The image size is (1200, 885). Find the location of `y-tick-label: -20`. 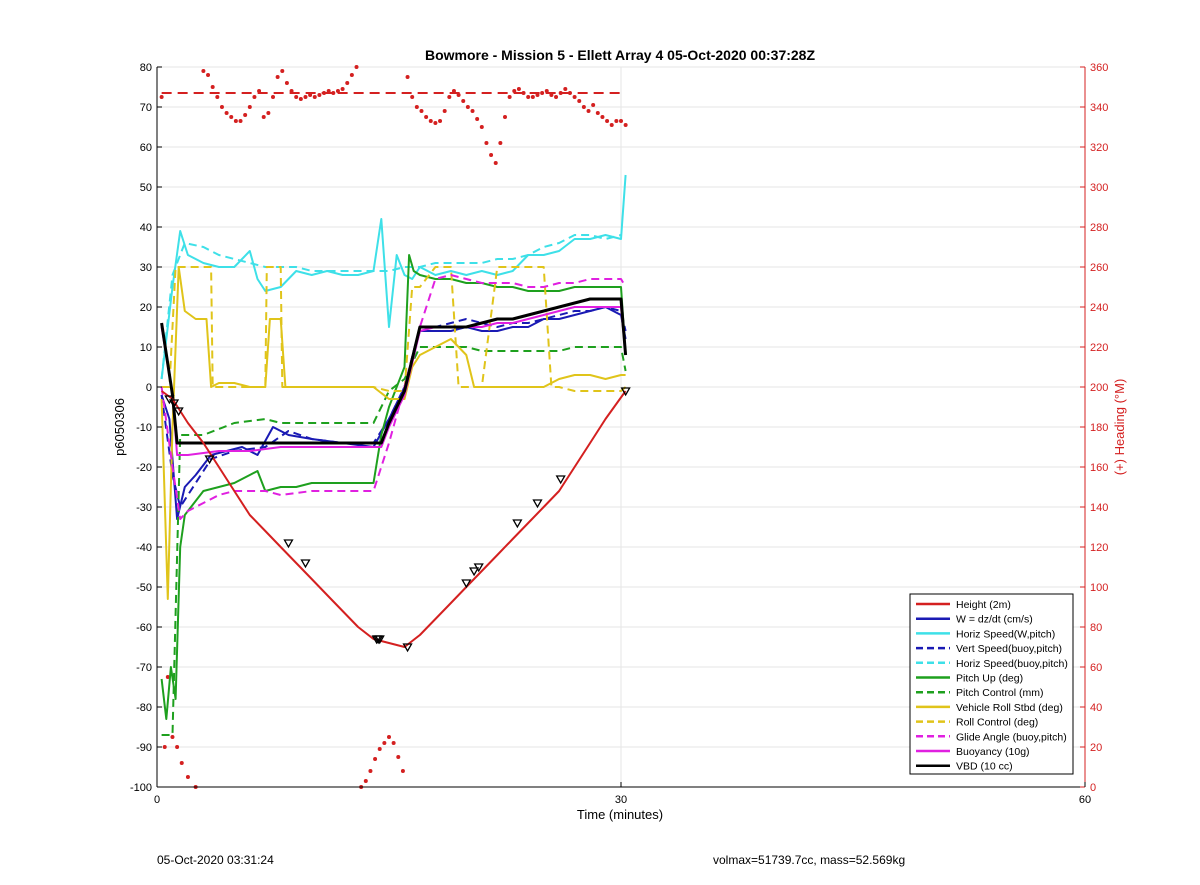

y-tick-label: -20 is located at coordinates (144, 468).